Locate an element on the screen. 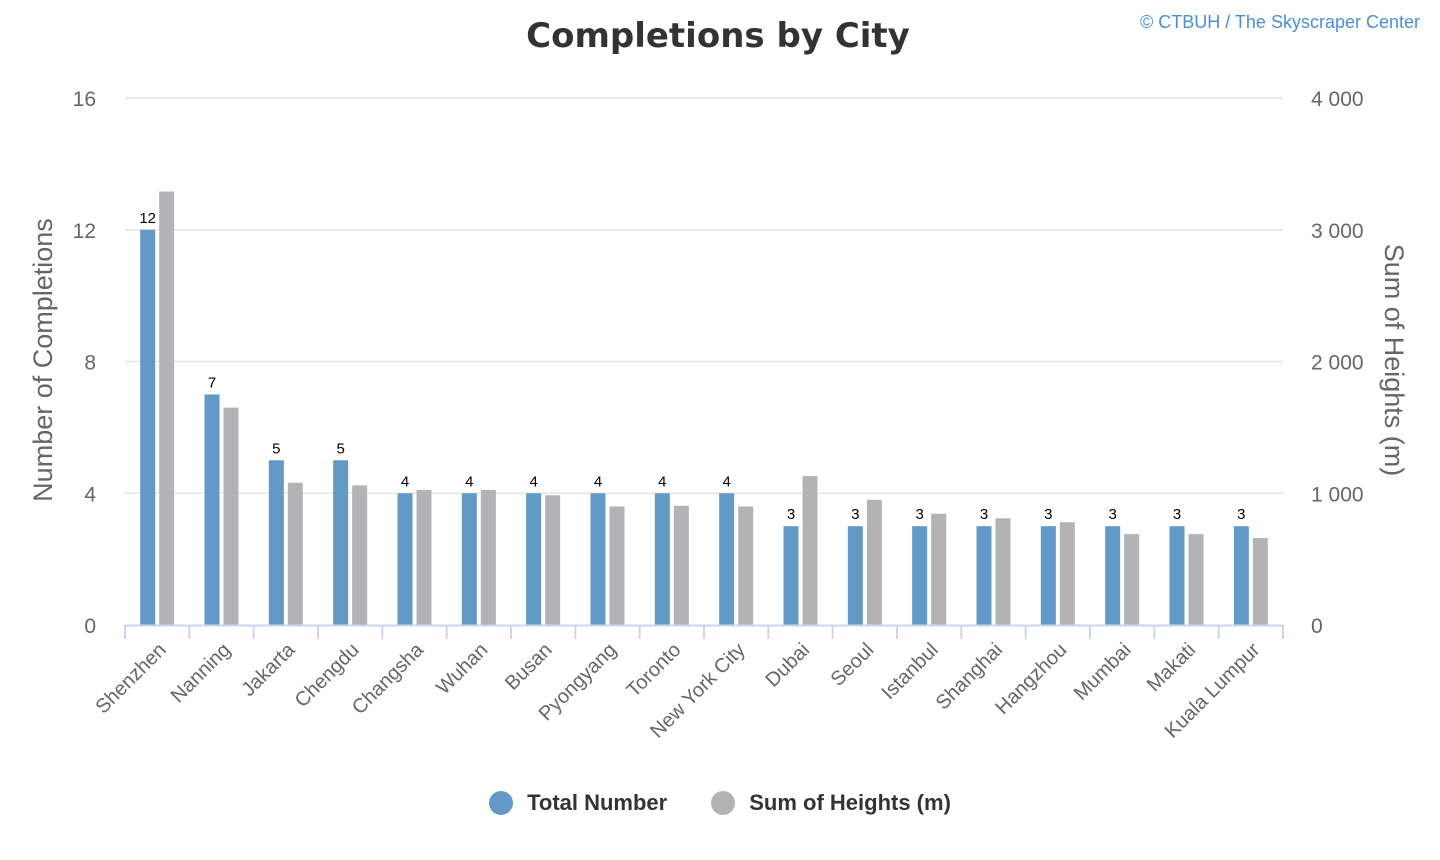  data-label-total: 12 is located at coordinates (147, 218).